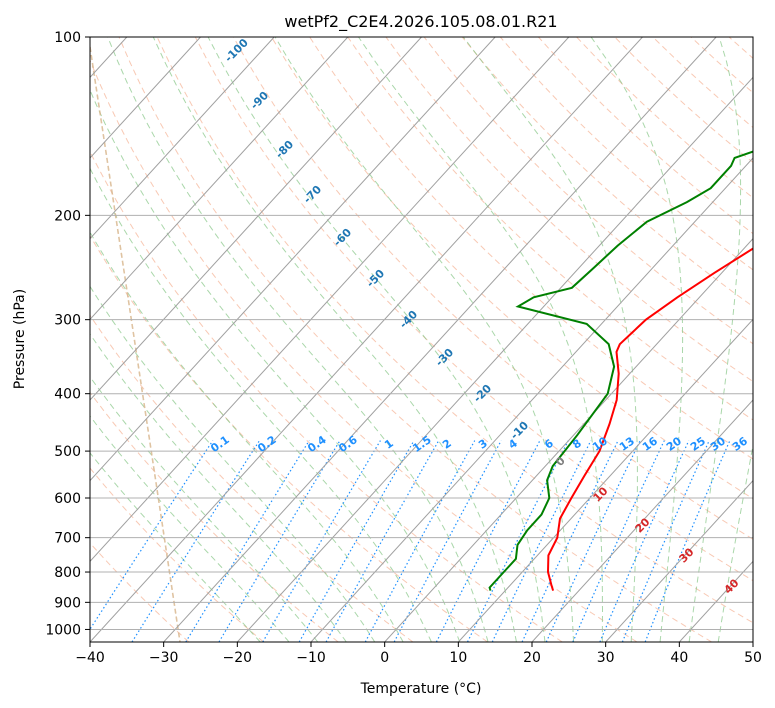 This screenshot has height=708, width=775. What do you see at coordinates (606, 658) in the screenshot?
I see `x-tick-label: 30` at bounding box center [606, 658].